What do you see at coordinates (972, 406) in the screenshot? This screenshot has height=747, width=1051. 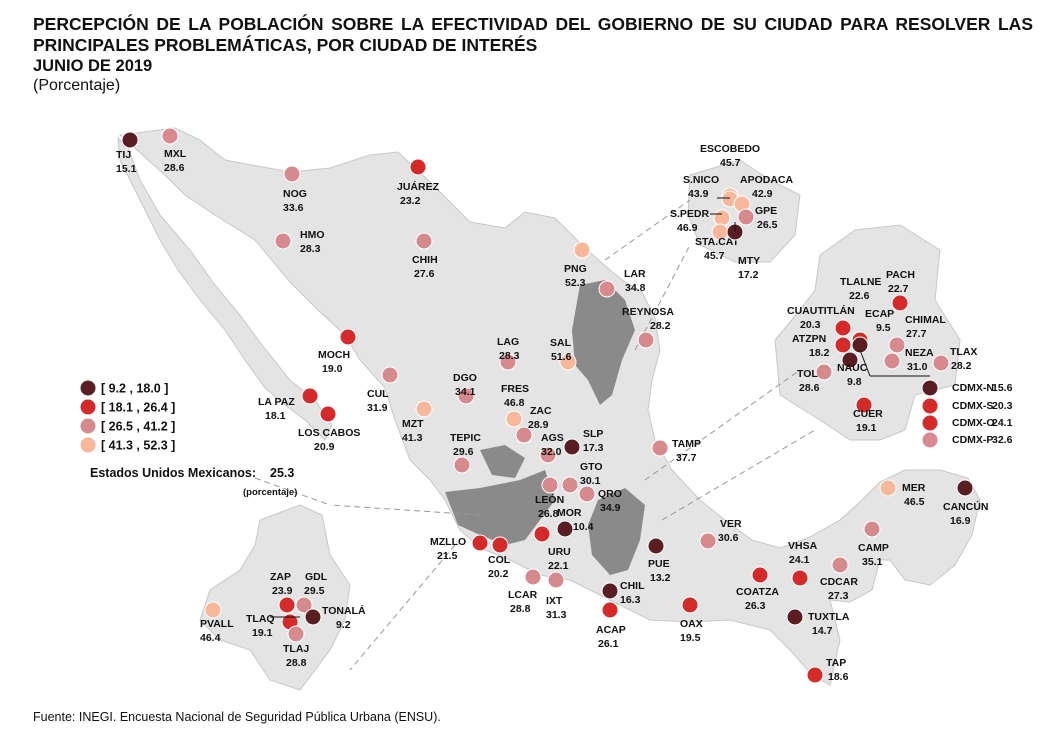 I see `cdmx-cdmx-s-name: CDMX-S` at bounding box center [972, 406].